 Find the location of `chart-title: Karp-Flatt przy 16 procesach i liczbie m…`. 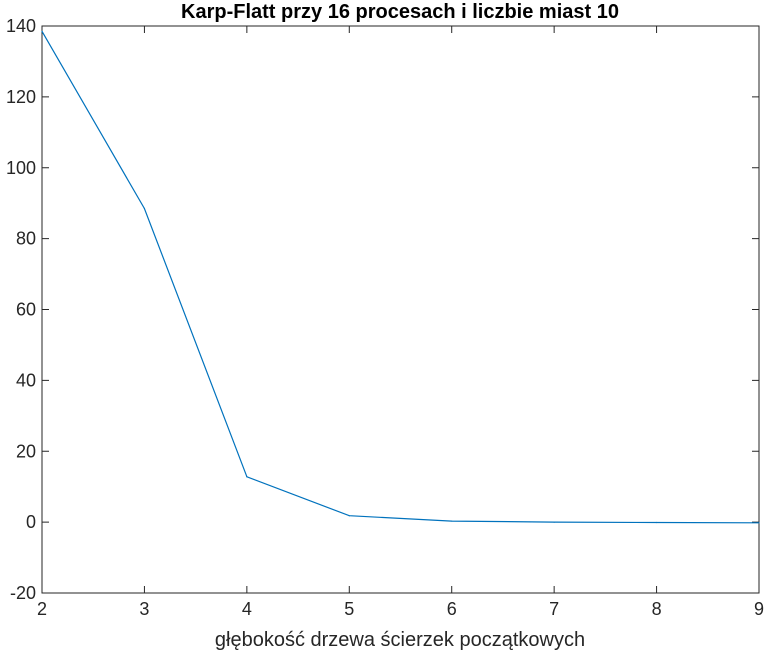

chart-title: Karp-Flatt przy 16 procesach i liczbie m… is located at coordinates (400, 12).